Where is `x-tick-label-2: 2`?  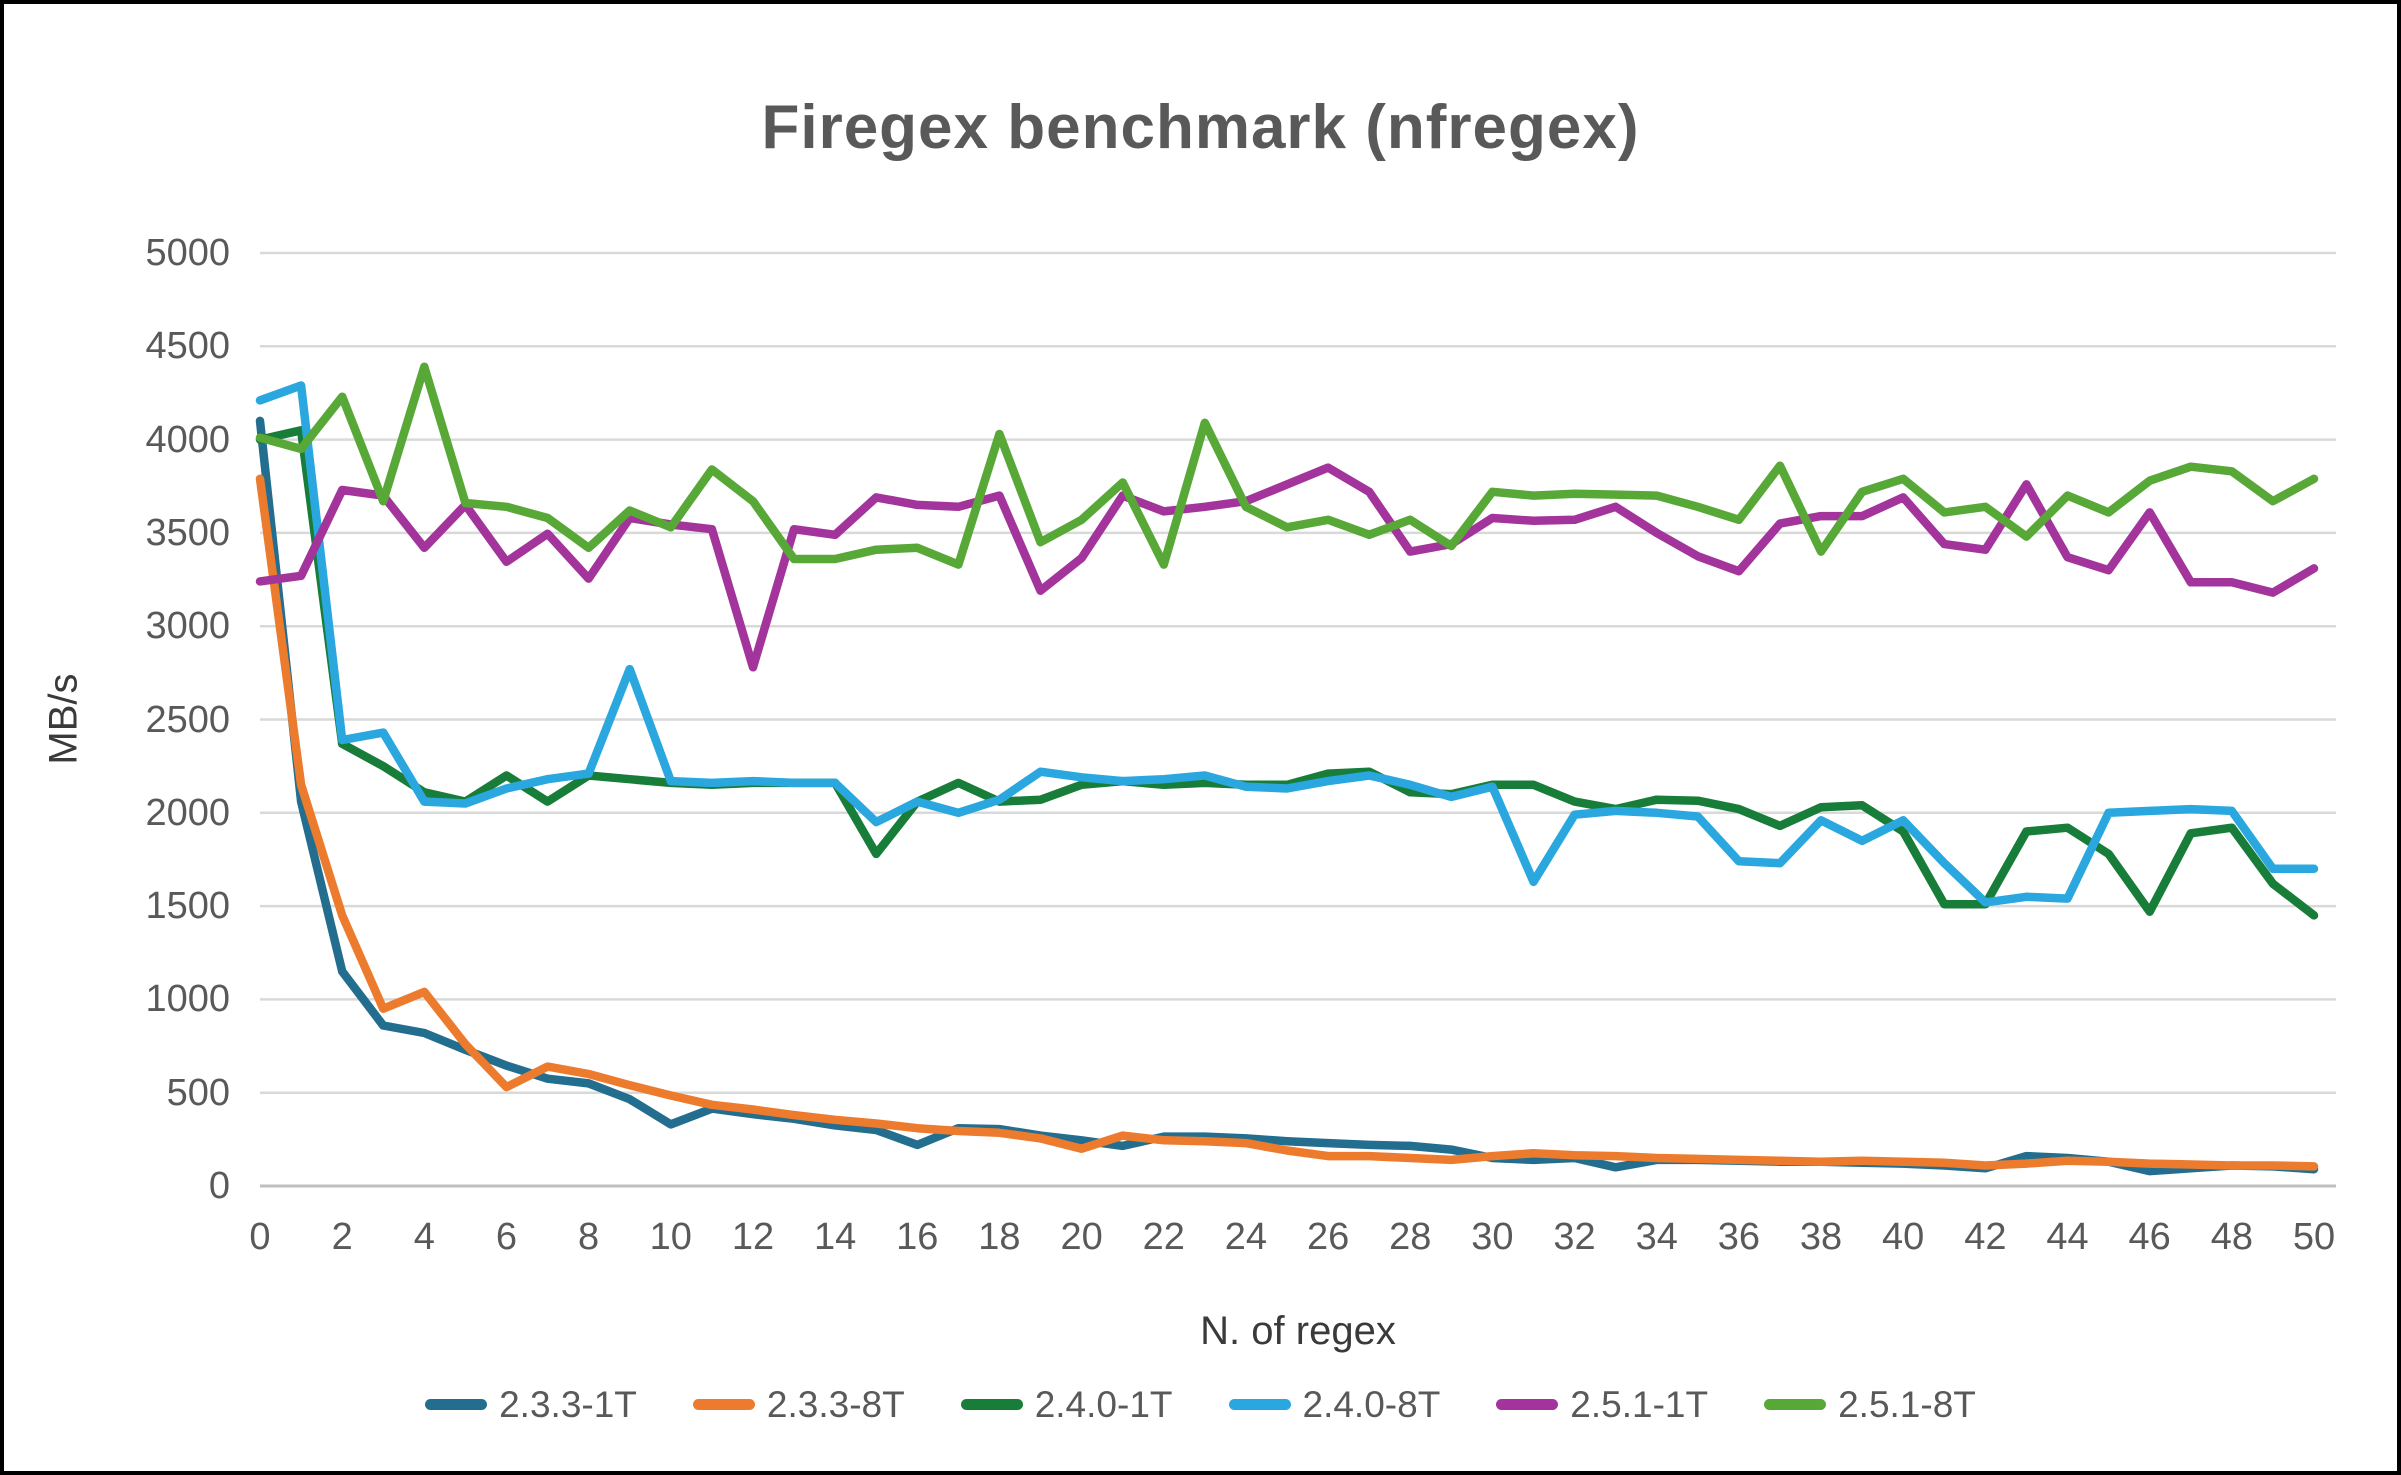
x-tick-label-2: 2 is located at coordinates (342, 1237).